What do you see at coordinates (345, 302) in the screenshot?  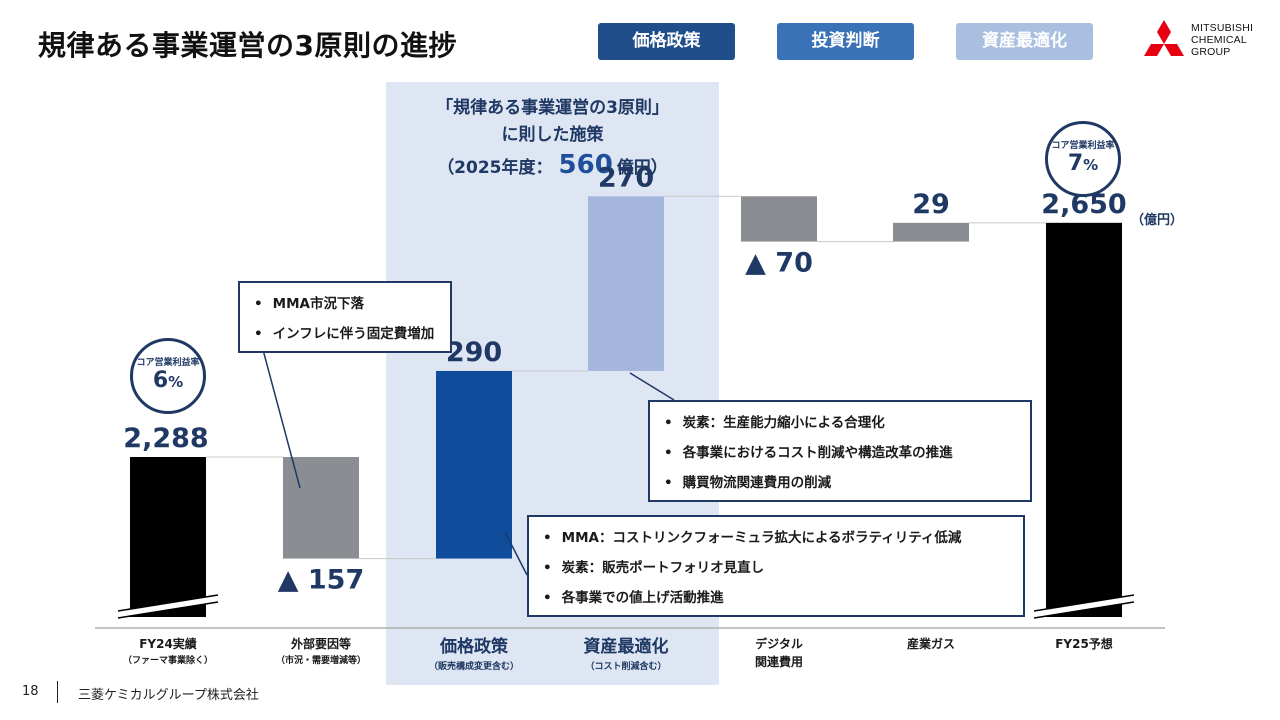 I see `callout-item: MMA市況下落` at bounding box center [345, 302].